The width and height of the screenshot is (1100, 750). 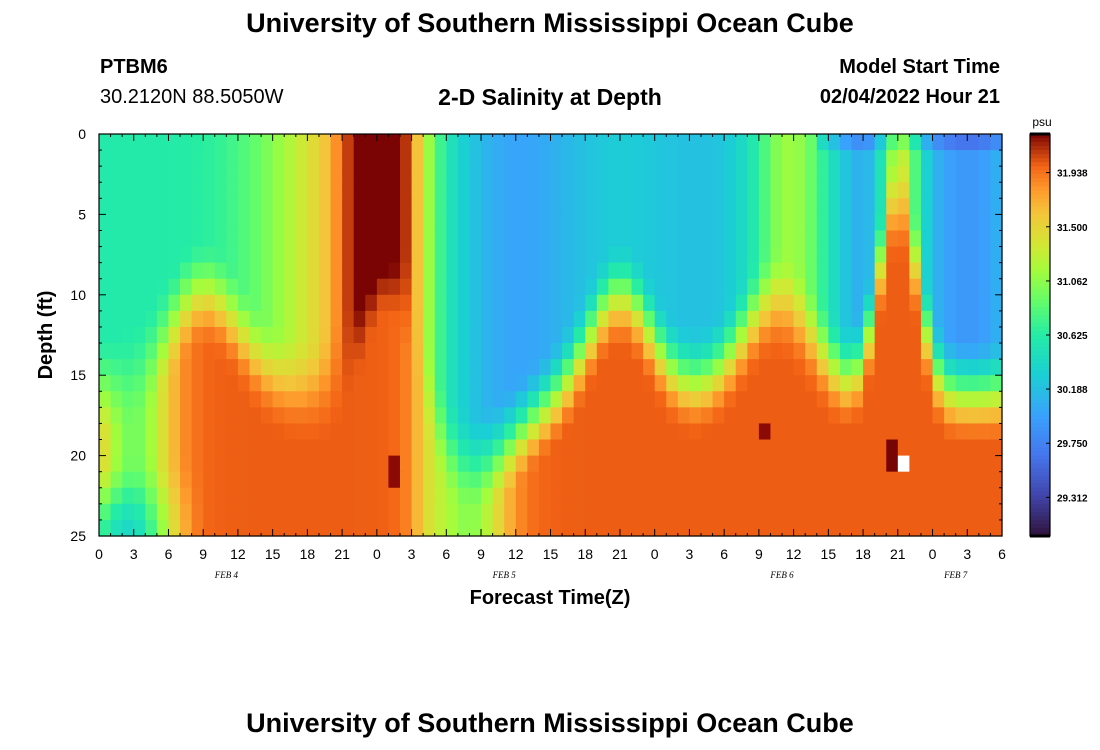 I want to click on x-tick-label: 0, so click(x=377, y=554).